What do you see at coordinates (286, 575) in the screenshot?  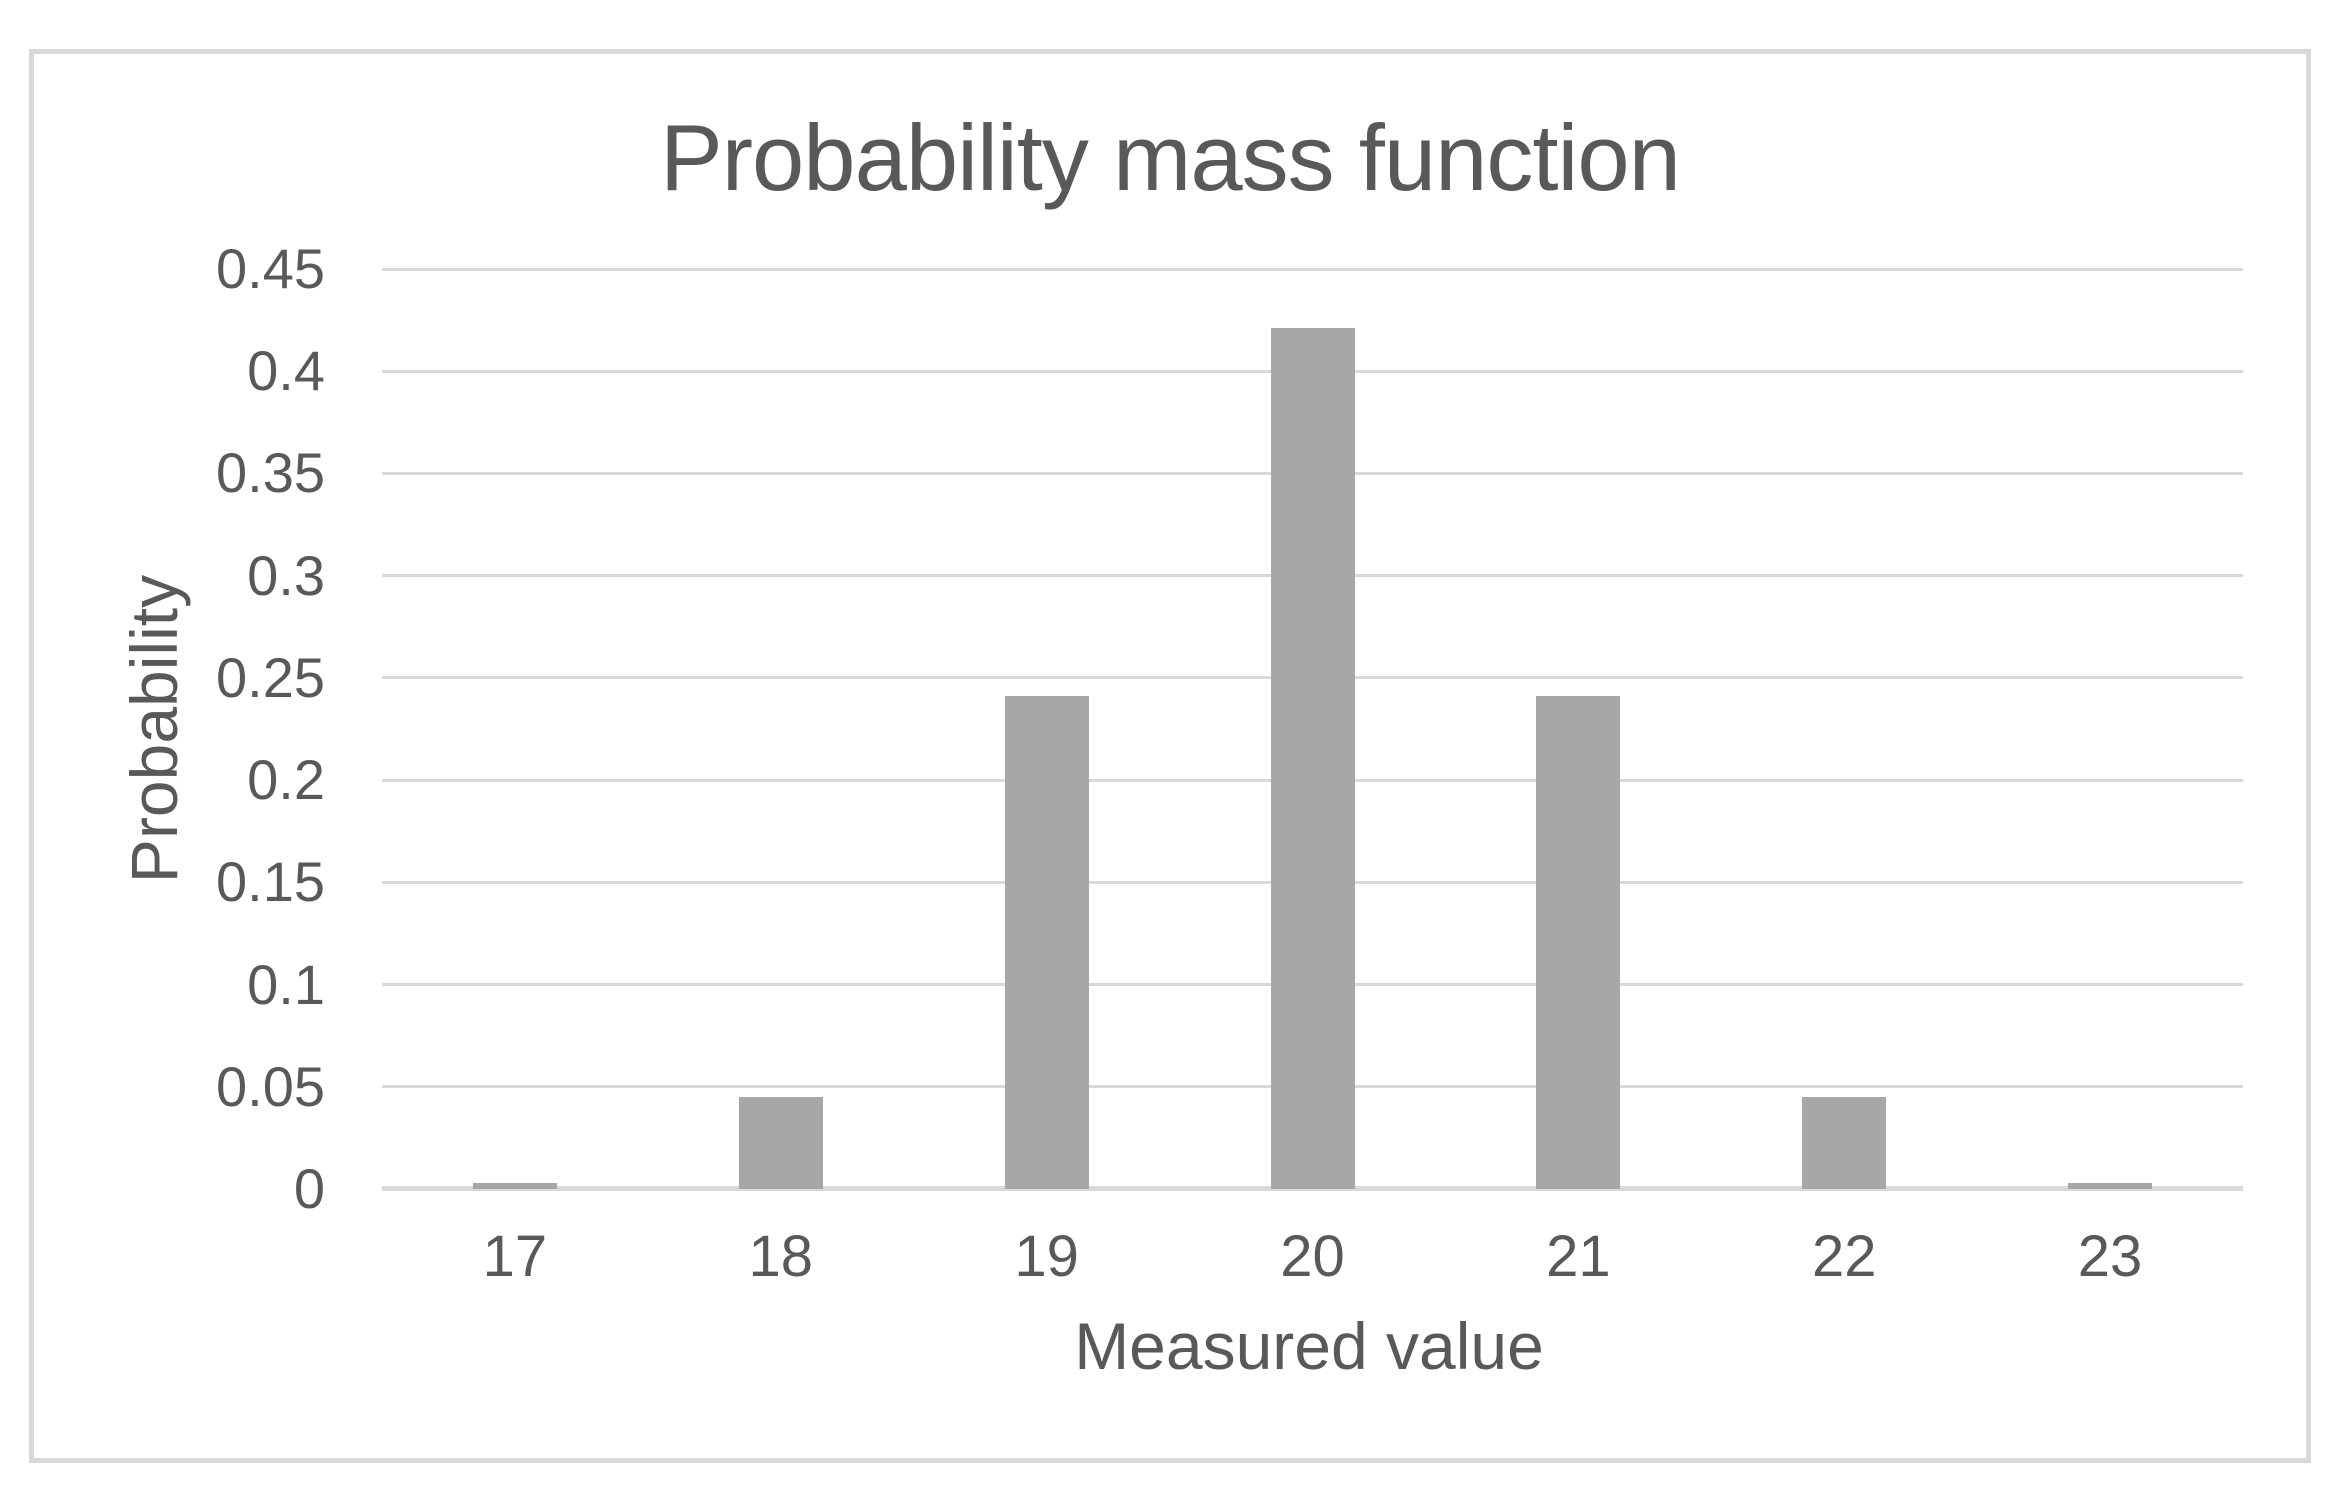 I see `y-tick-label-0.3: 0.3` at bounding box center [286, 575].